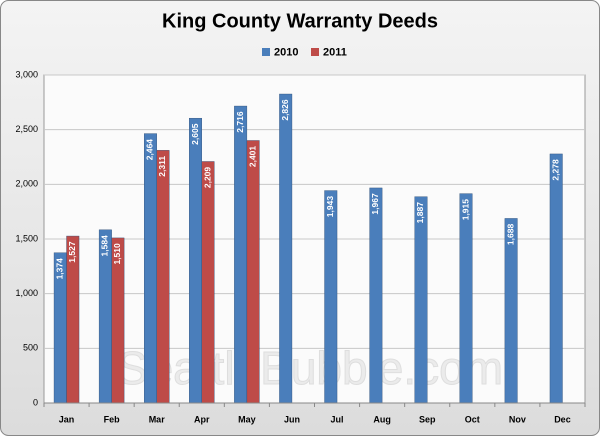 The height and width of the screenshot is (436, 600). Describe the element at coordinates (240, 122) in the screenshot. I see `data-label: 2,716` at that location.